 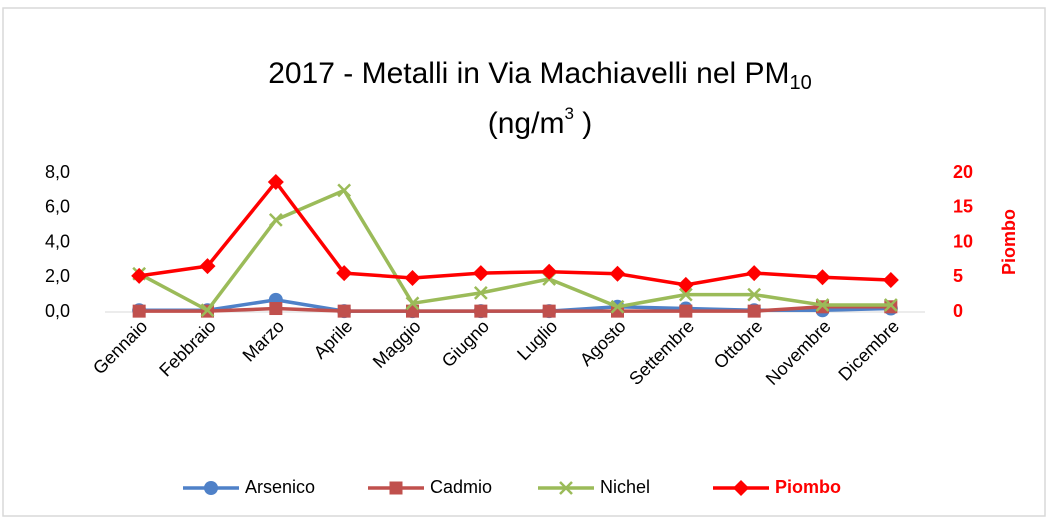 I want to click on y2-axis-label: Piombo, so click(x=1009, y=242).